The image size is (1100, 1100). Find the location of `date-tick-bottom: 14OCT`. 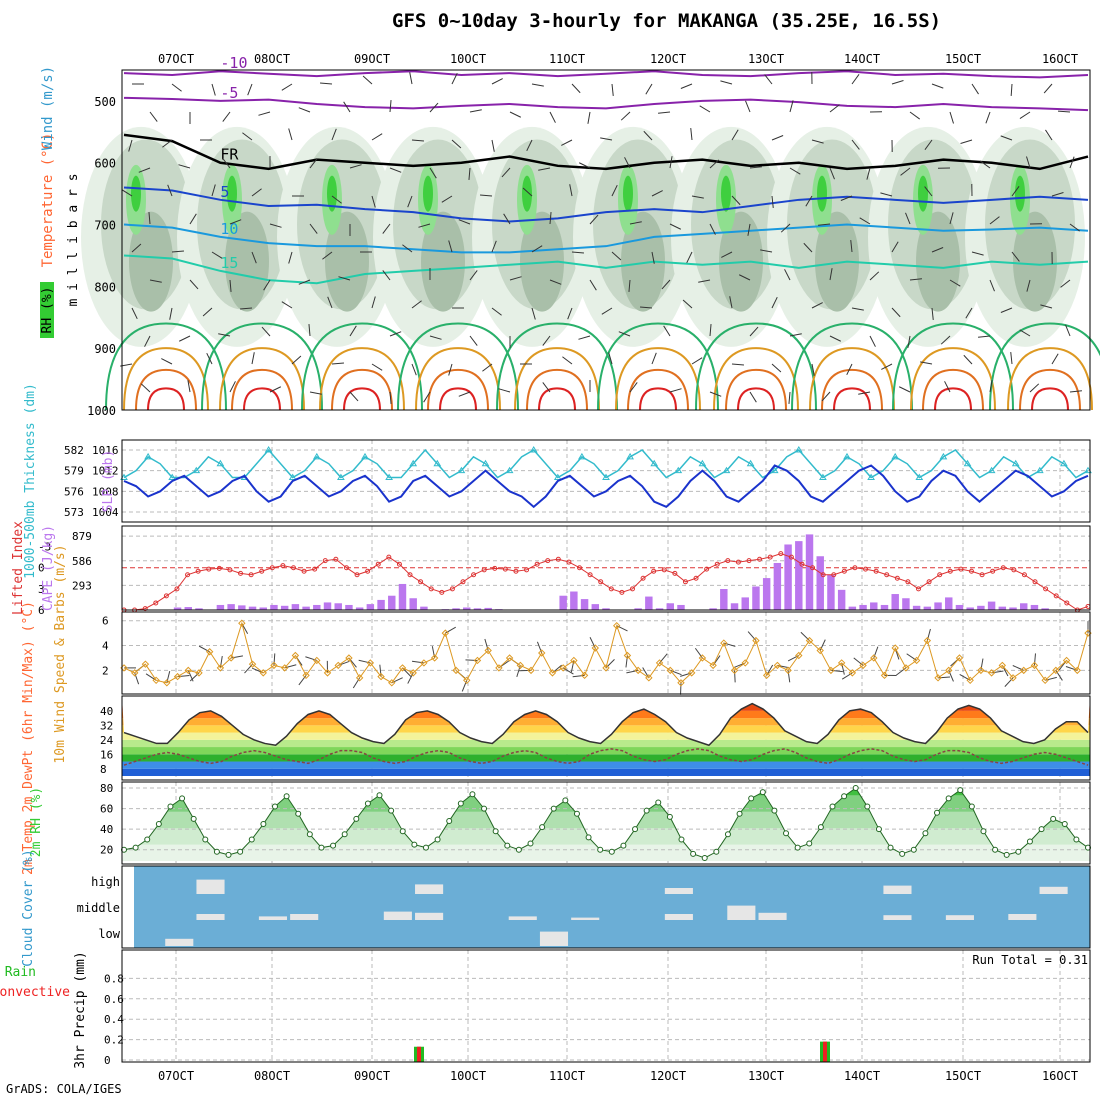

date-tick-bottom: 14OCT is located at coordinates (862, 1076).